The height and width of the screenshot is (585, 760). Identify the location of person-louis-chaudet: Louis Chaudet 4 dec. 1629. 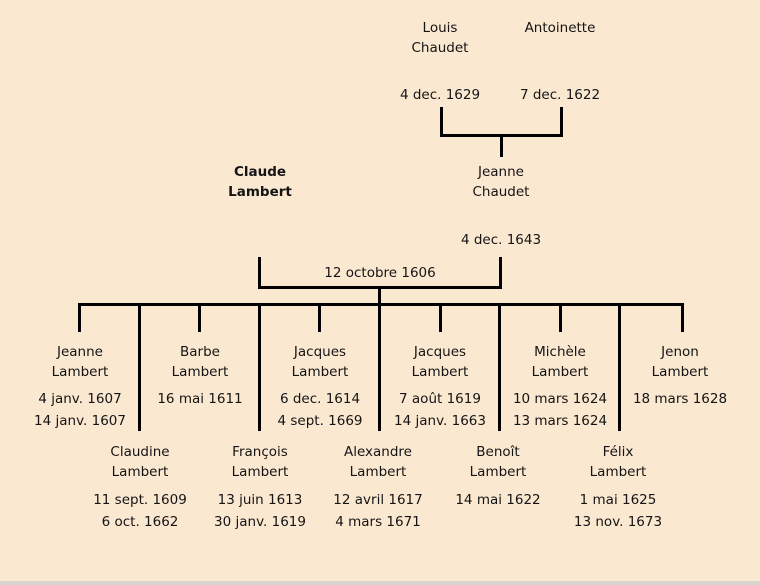
(440, 61).